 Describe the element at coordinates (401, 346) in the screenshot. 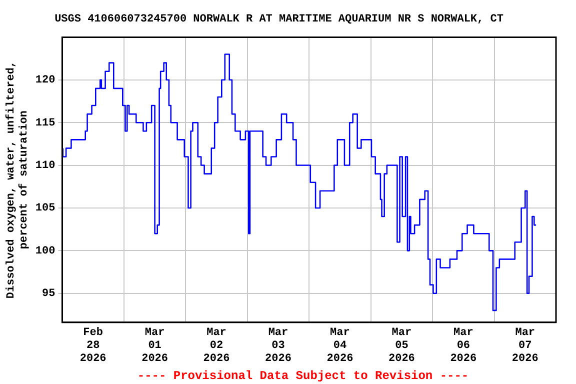

I see `x-tick-label: Mar 05 2026` at that location.